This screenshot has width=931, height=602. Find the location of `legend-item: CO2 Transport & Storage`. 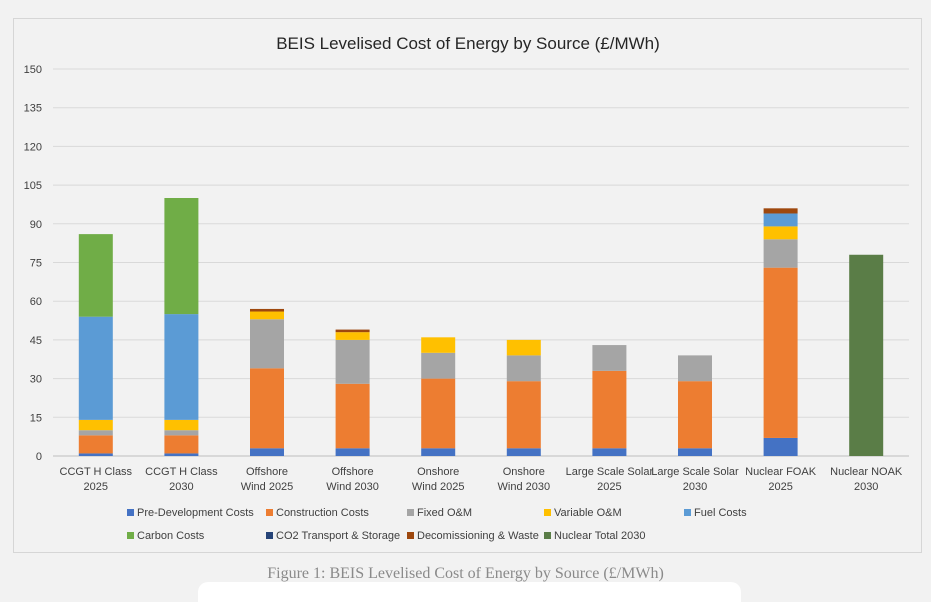

legend-item: CO2 Transport & Storage is located at coordinates (333, 536).